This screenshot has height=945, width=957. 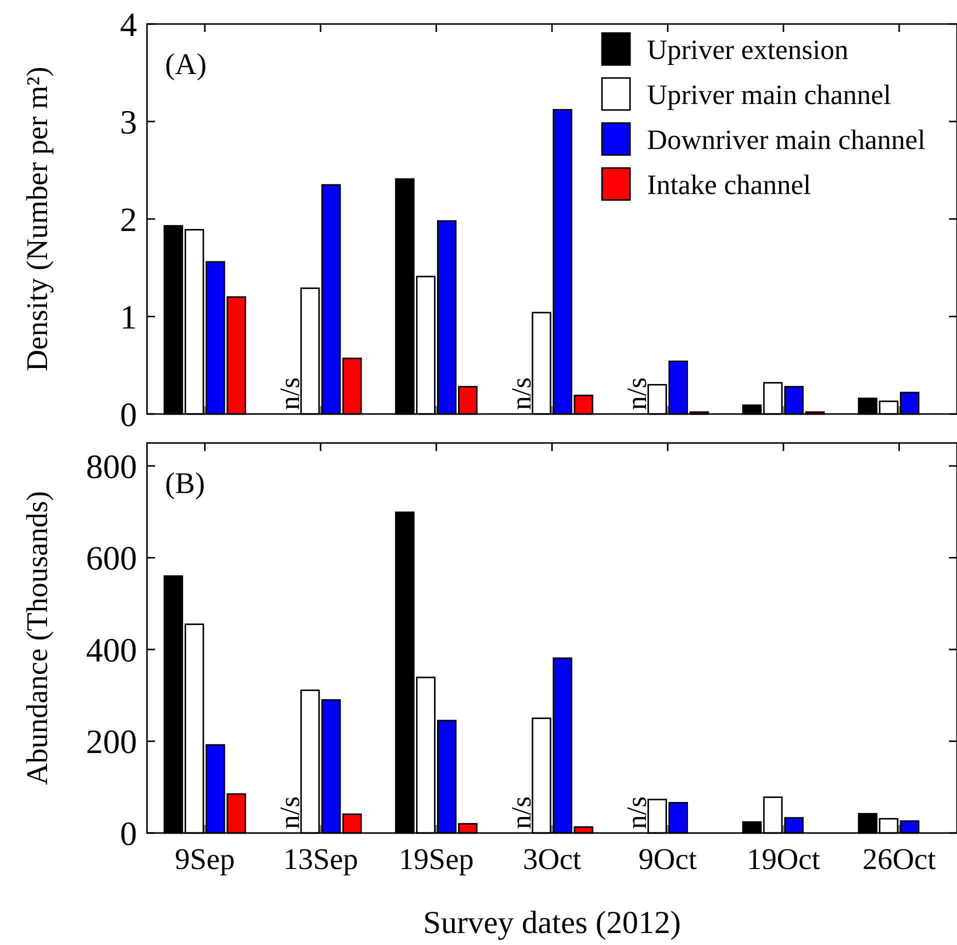 What do you see at coordinates (111, 743) in the screenshot?
I see `y-tick-label: 200` at bounding box center [111, 743].